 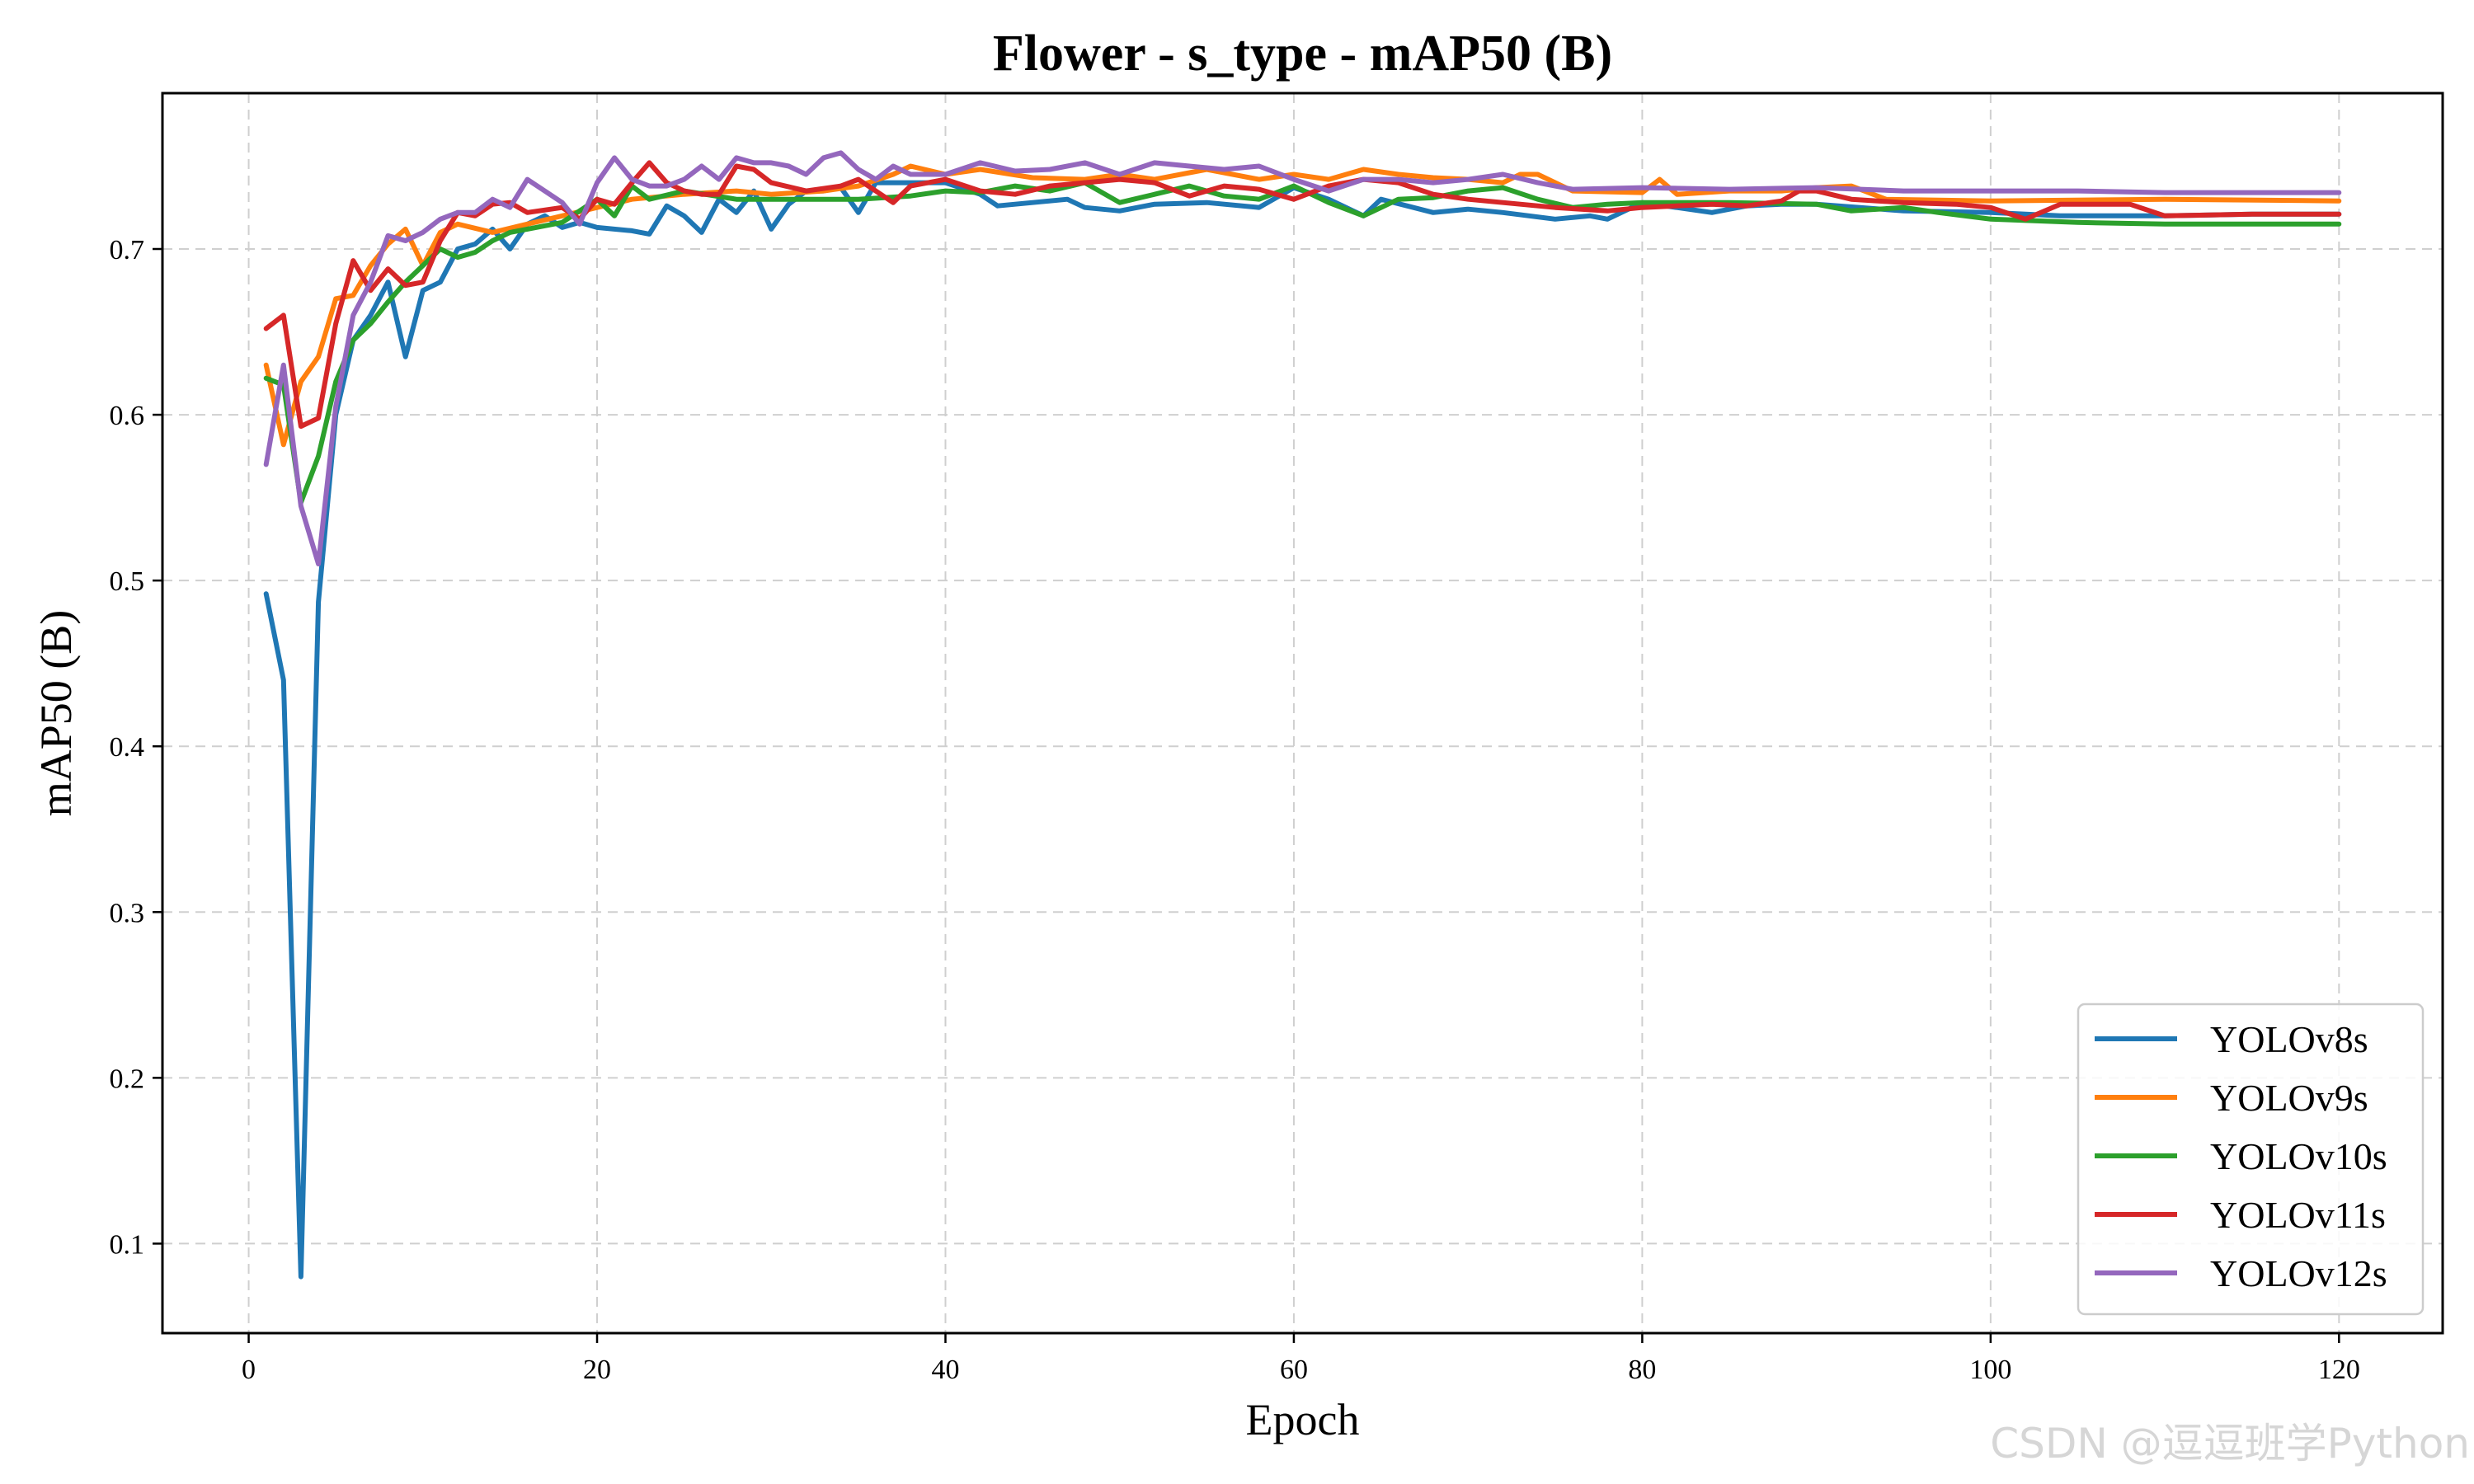 I want to click on legend-label-yolov12s: YOLOv12s, so click(x=2298, y=1273).